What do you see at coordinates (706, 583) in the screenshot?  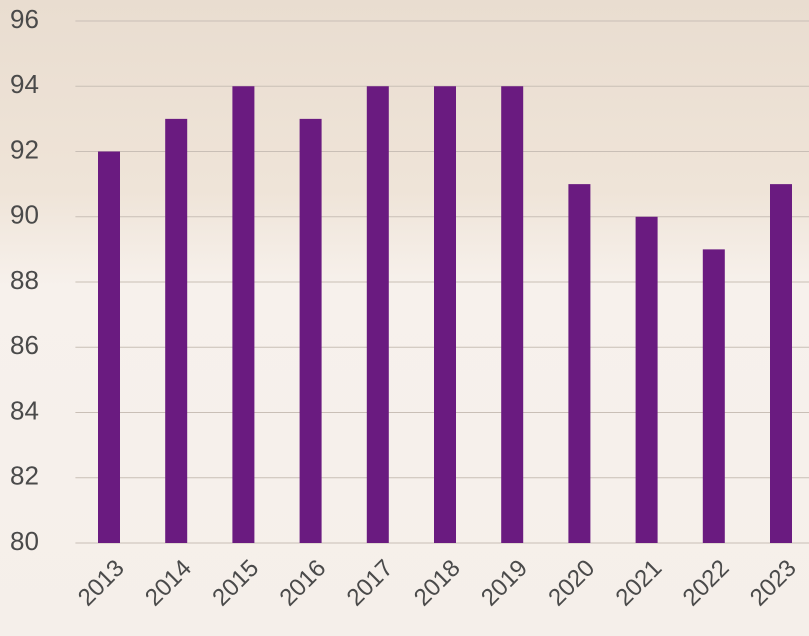 I see `x-tick-label: 2022` at bounding box center [706, 583].